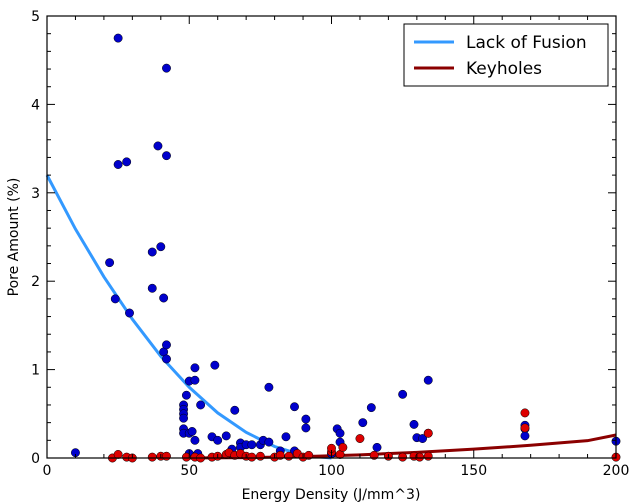  I want to click on legend-label-lack-of-fusion: Lack of Fusion, so click(526, 43).